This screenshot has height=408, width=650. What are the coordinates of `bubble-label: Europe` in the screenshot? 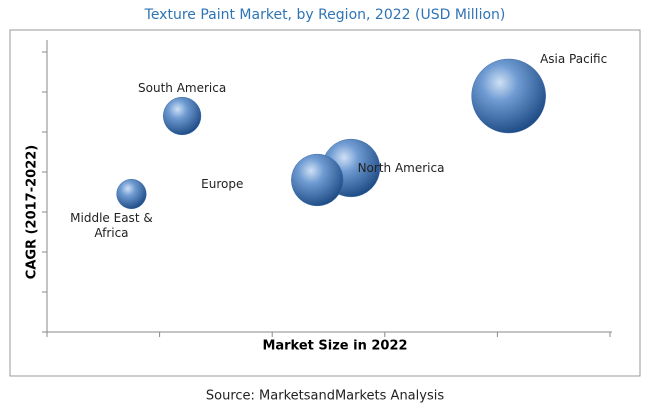 It's located at (222, 184).